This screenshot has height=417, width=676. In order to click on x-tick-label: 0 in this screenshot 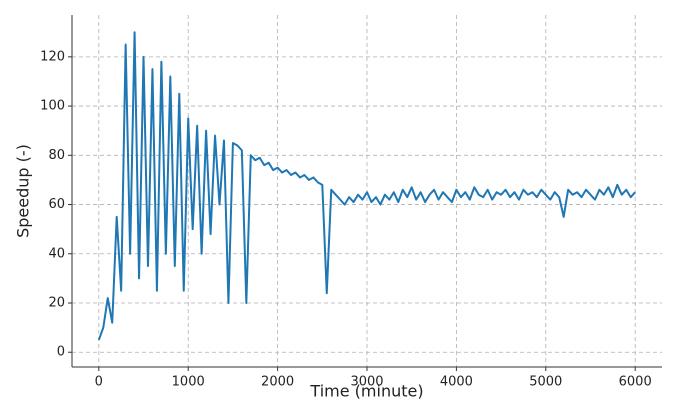, I will do `click(99, 382)`.